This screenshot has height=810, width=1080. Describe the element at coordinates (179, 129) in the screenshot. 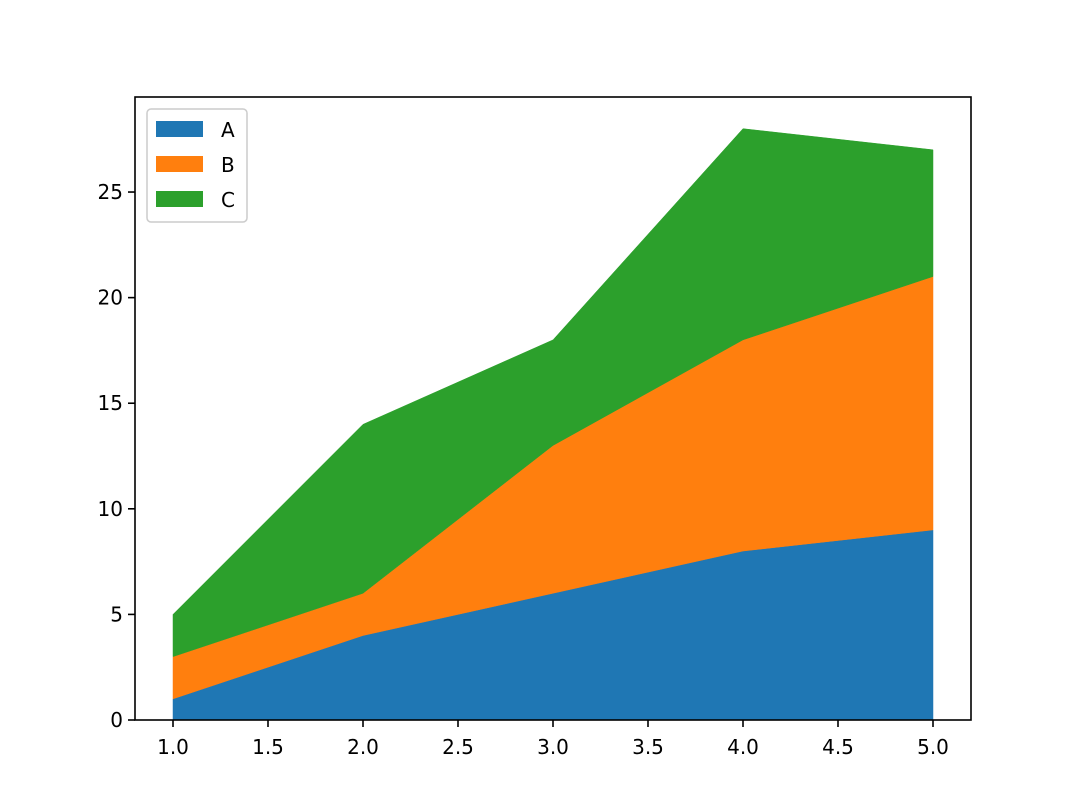

I see `legend-swatch-A` at that location.